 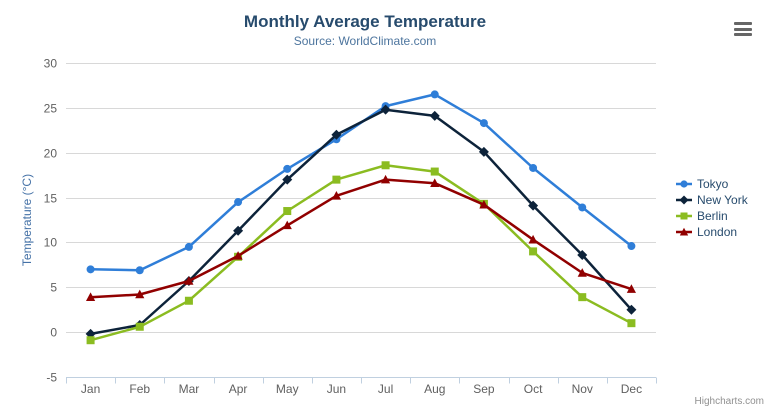 I want to click on marker-tokyo-jan, so click(x=90, y=269).